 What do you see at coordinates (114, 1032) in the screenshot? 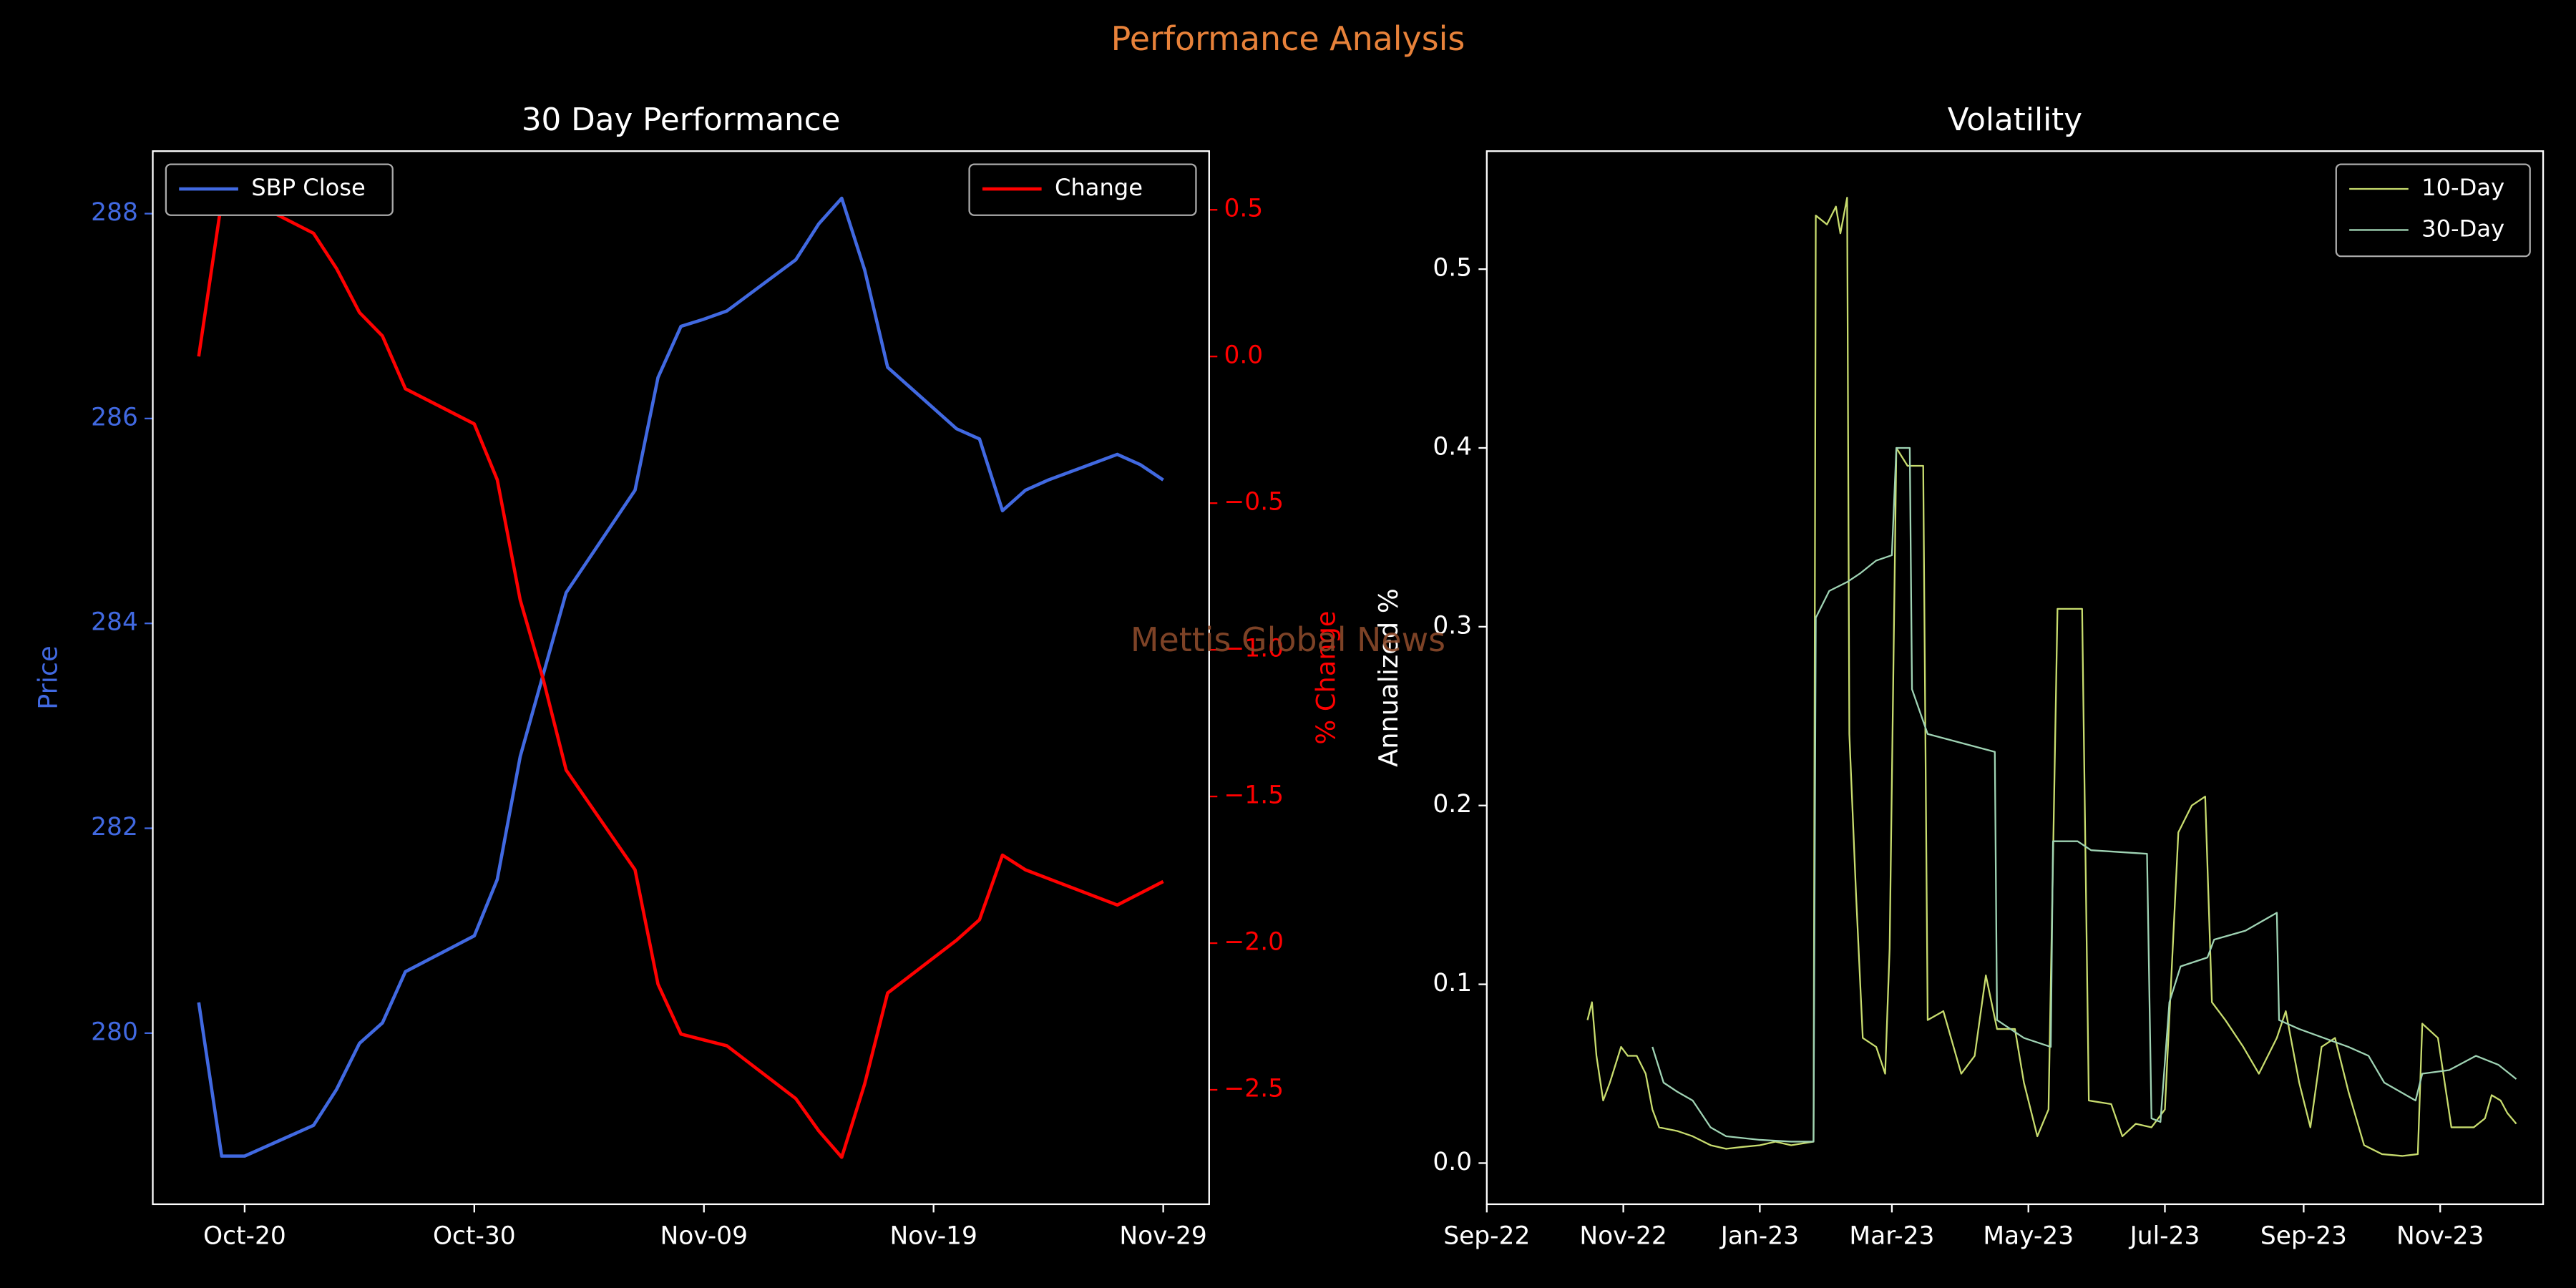
I see `y-tick-label: 280` at bounding box center [114, 1032].